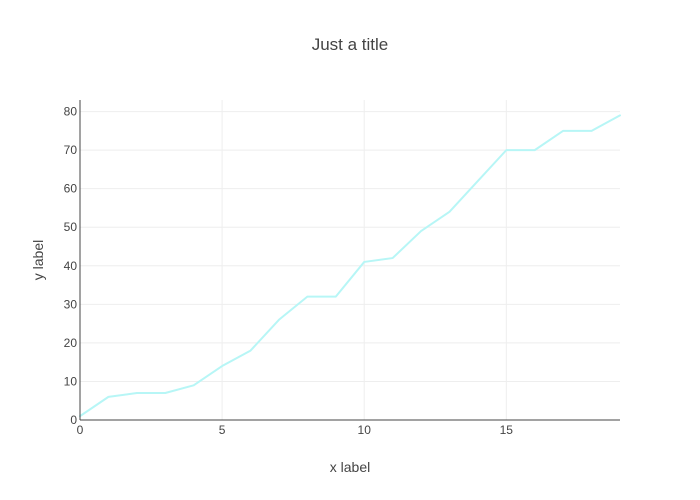 The width and height of the screenshot is (700, 500). Describe the element at coordinates (73, 420) in the screenshot. I see `y-tick-label: 0` at that location.